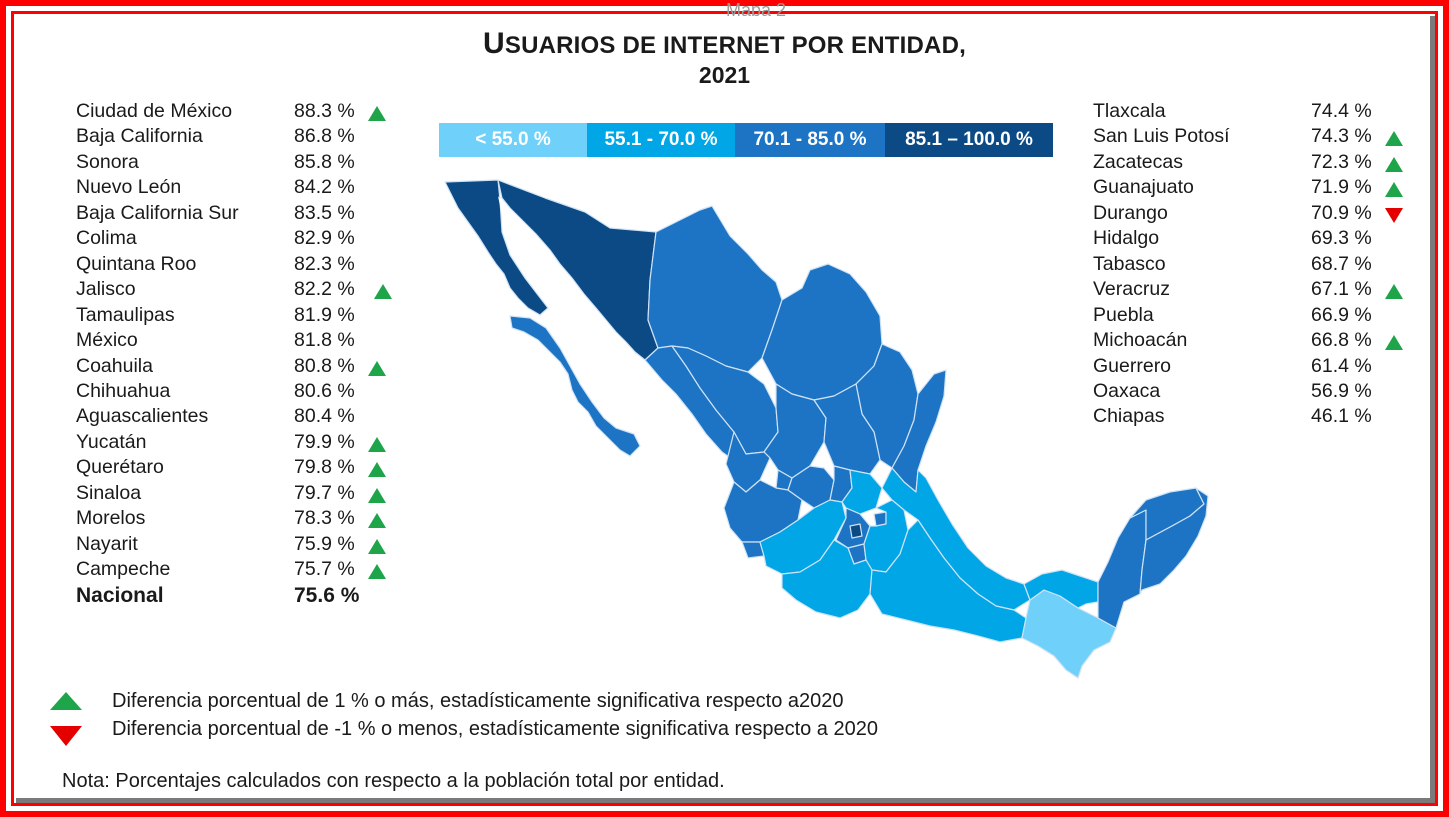 This screenshot has height=817, width=1449. Describe the element at coordinates (1341, 365) in the screenshot. I see `state-percentage: 61.4 %` at that location.